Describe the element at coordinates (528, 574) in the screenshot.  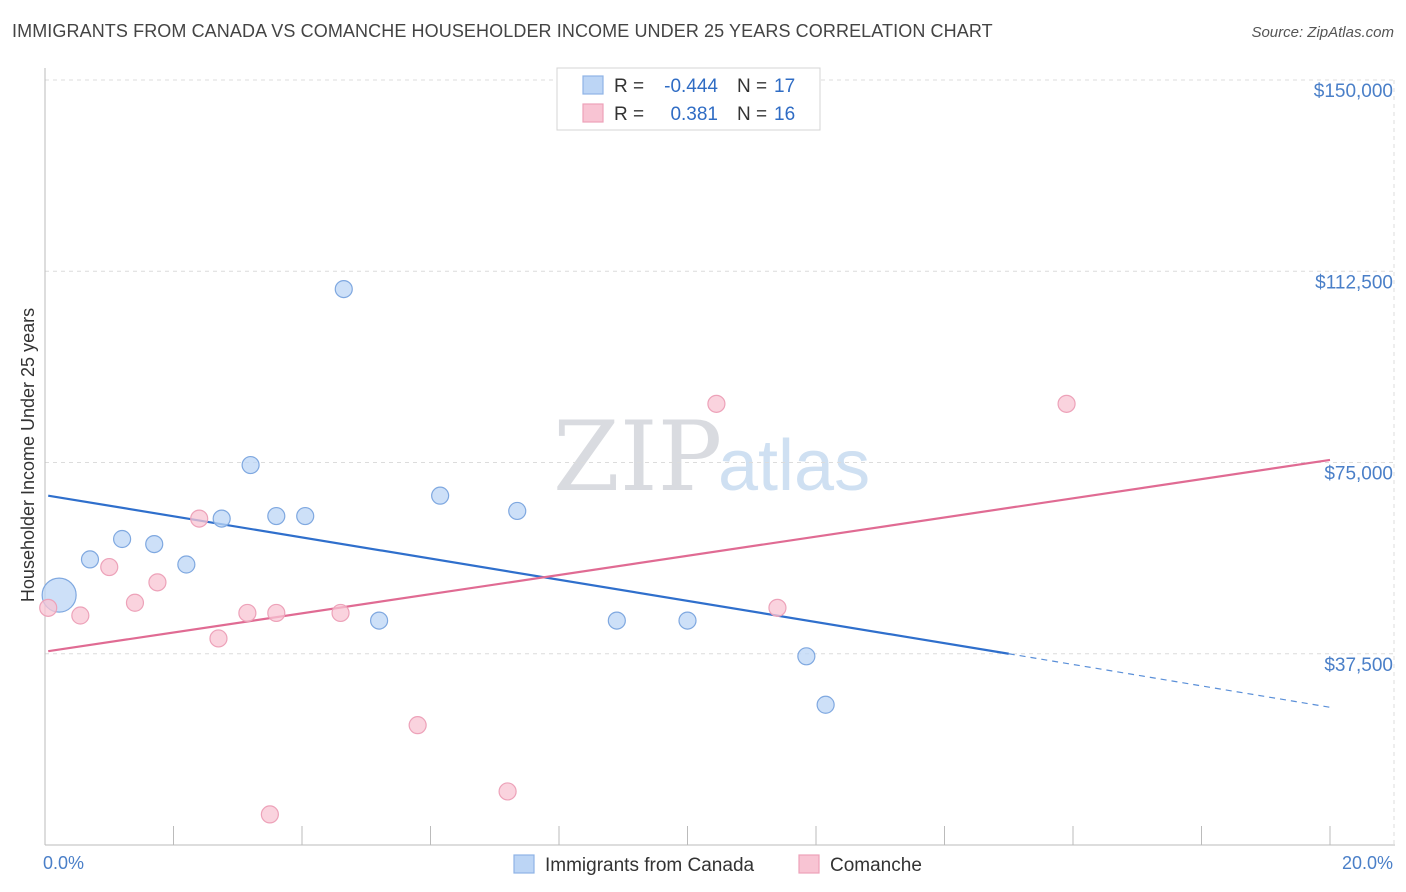
I see `trend-line-canada` at that location.